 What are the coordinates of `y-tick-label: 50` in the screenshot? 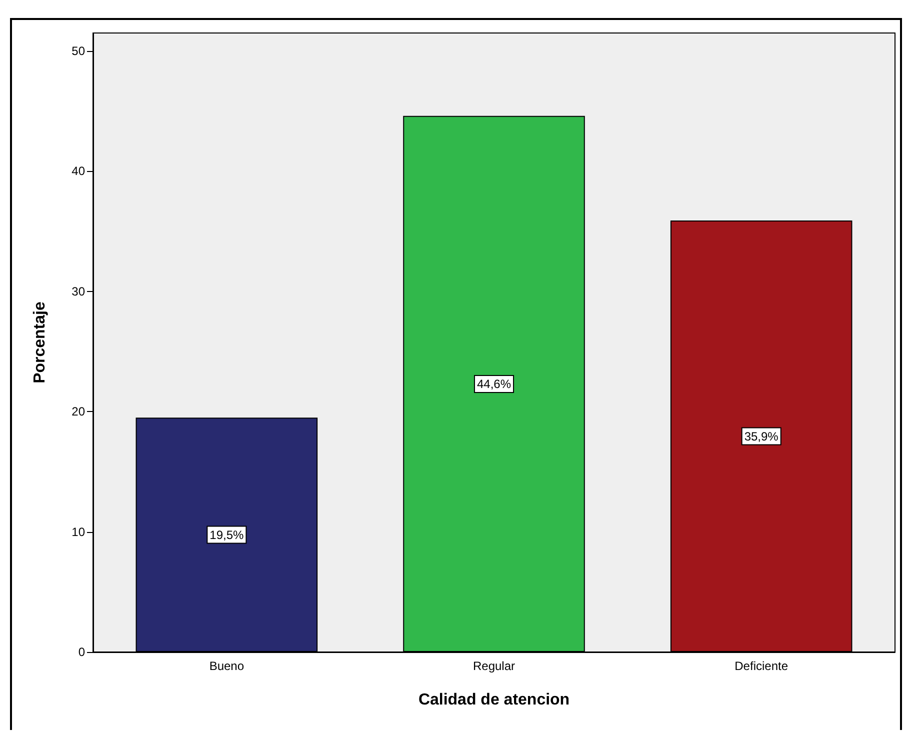 It's located at (79, 51).